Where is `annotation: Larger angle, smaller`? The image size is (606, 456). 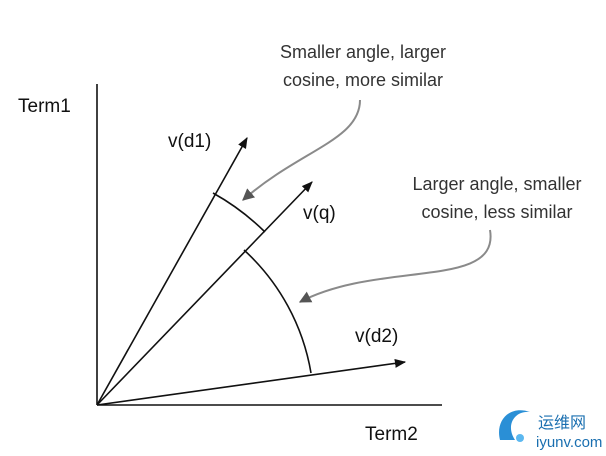
annotation: Larger angle, smaller is located at coordinates (496, 184).